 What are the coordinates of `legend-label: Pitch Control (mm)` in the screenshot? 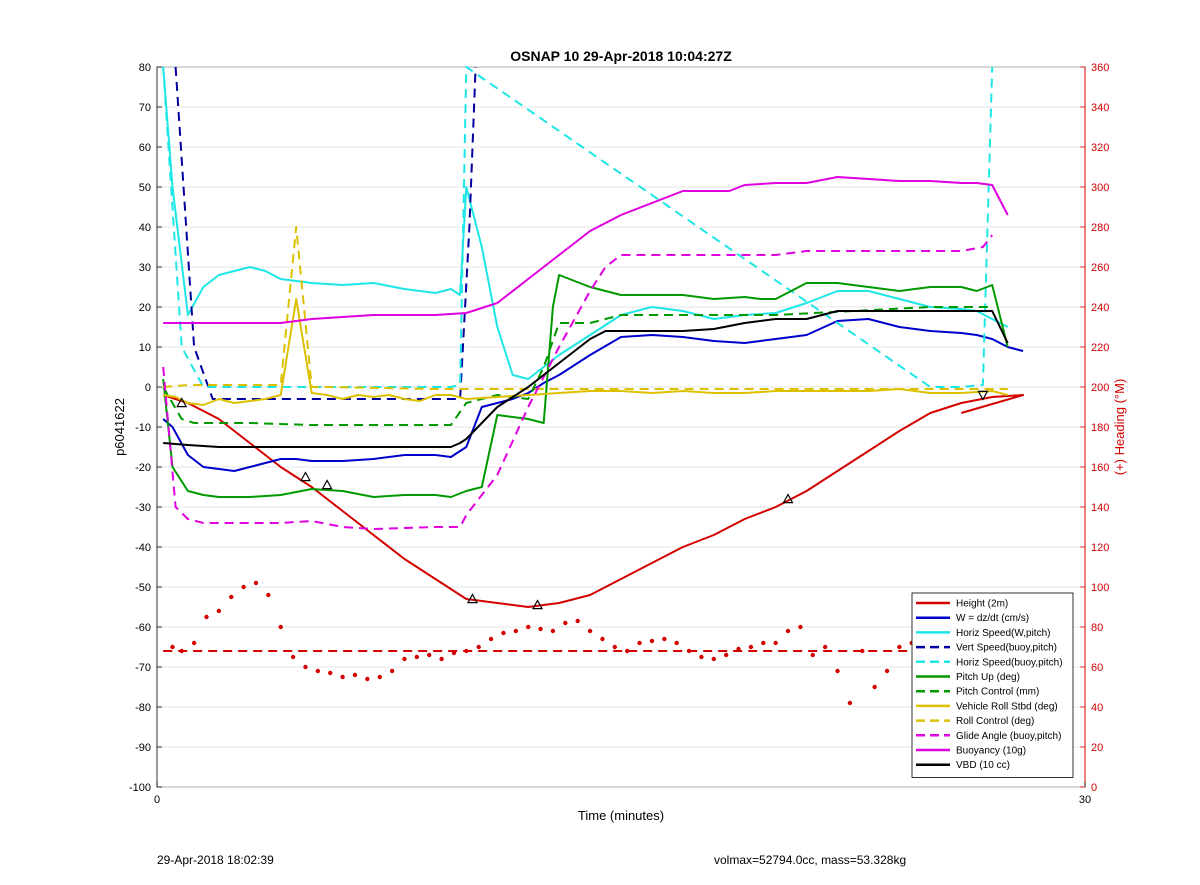 It's located at (997, 692).